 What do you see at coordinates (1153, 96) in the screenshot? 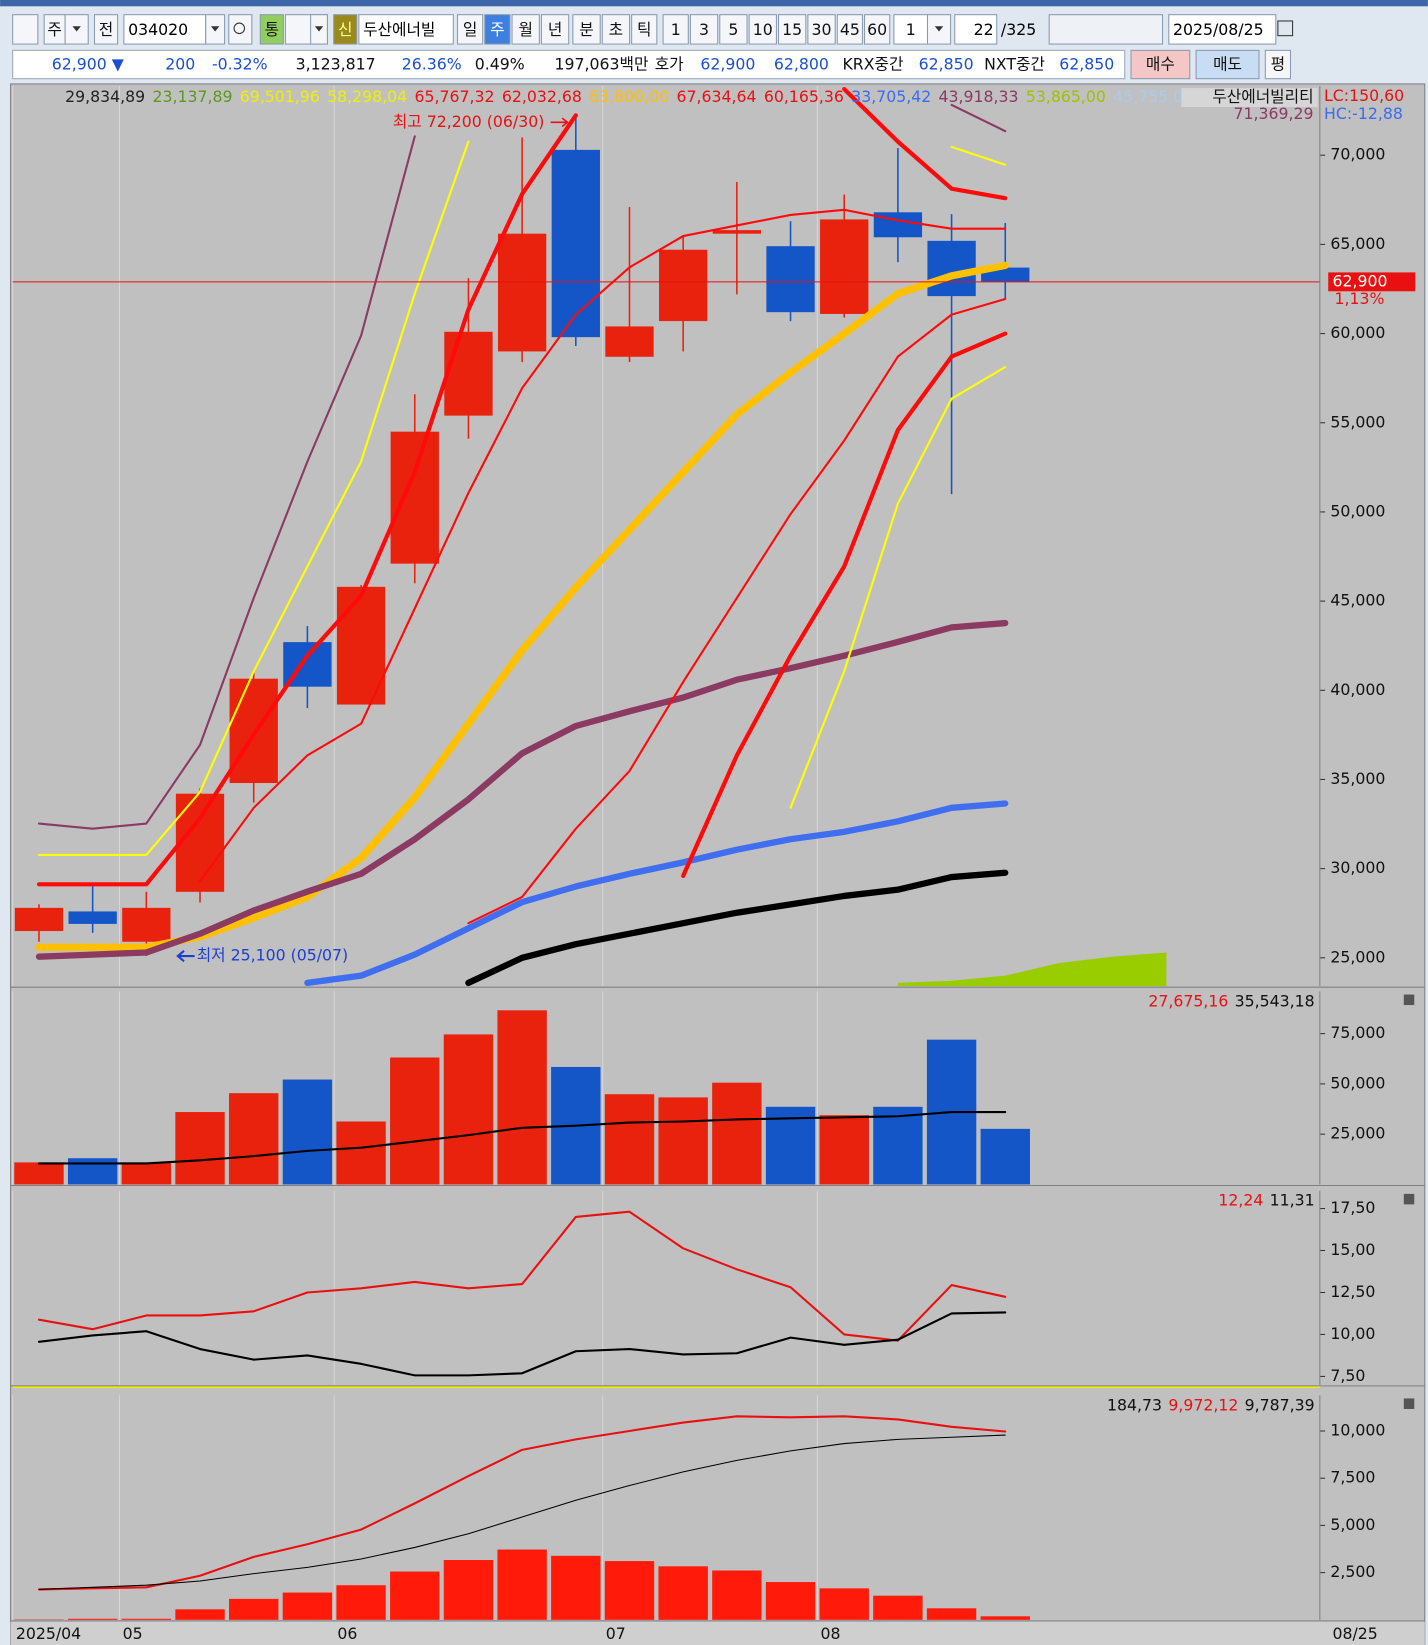
I see `legend-value: 45,755,00` at bounding box center [1153, 96].